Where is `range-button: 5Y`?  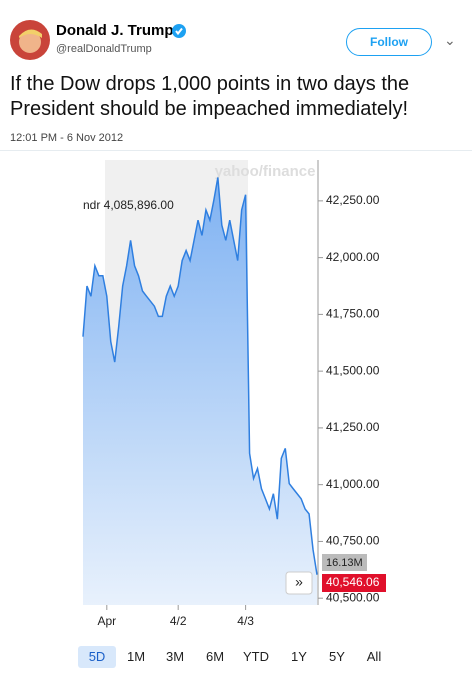 range-button: 5Y is located at coordinates (337, 656).